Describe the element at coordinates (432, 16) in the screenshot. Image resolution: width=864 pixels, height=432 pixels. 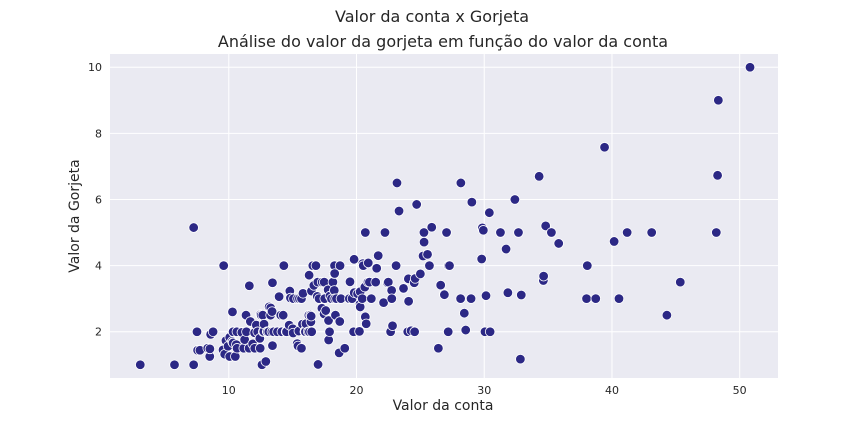
I see `chart-suptitle: Valor da conta x Gorjeta` at that location.